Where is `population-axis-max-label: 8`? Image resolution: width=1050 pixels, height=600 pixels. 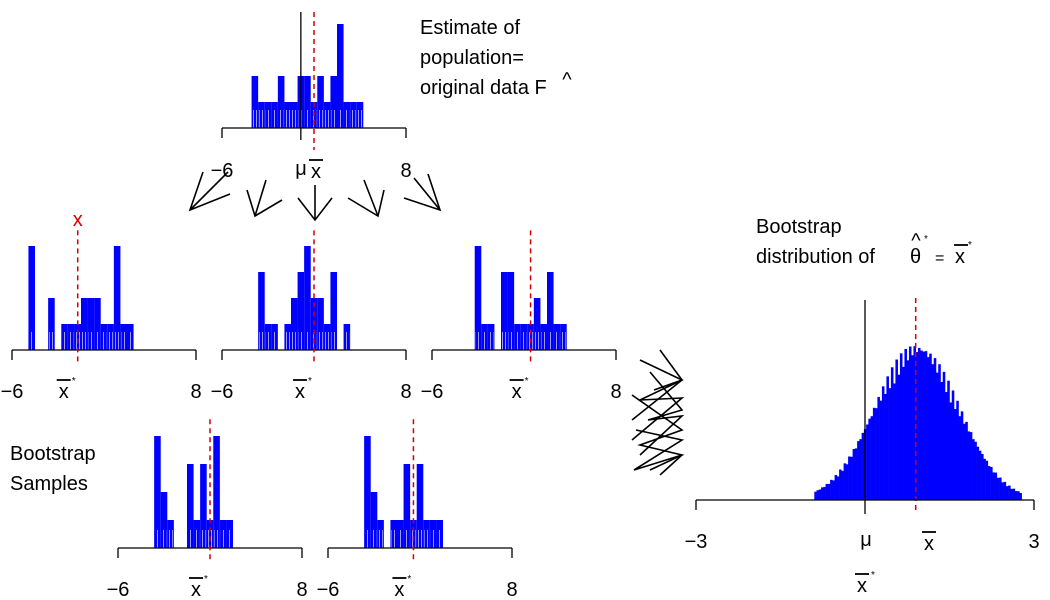
population-axis-max-label: 8 is located at coordinates (405, 171).